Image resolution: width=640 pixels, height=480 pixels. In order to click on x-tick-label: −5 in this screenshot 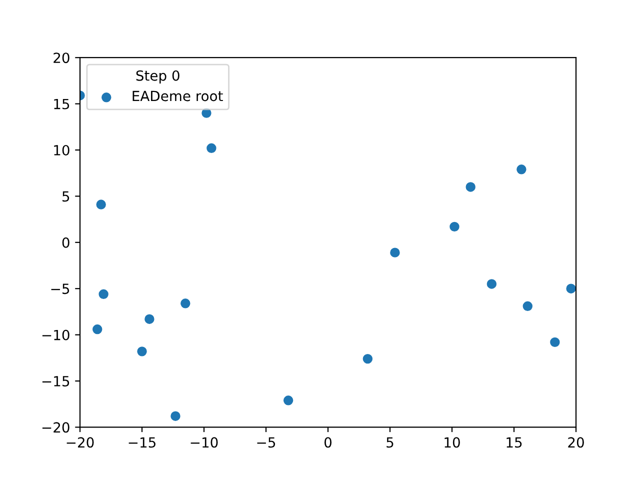, I will do `click(266, 442)`.